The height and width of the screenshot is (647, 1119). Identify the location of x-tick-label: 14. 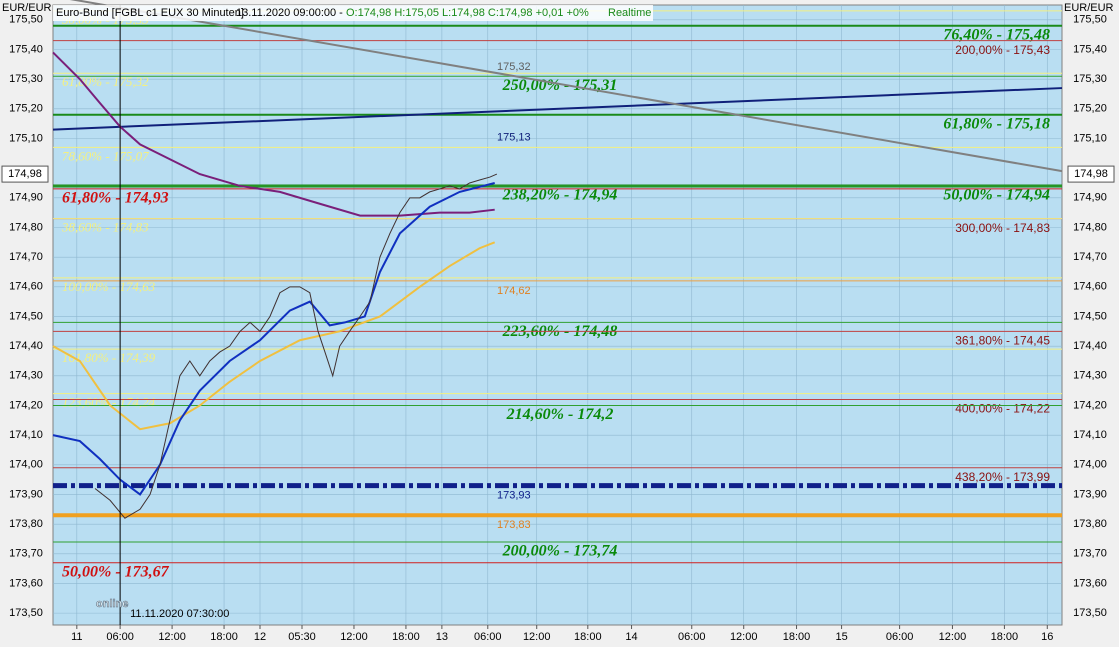
(631, 637).